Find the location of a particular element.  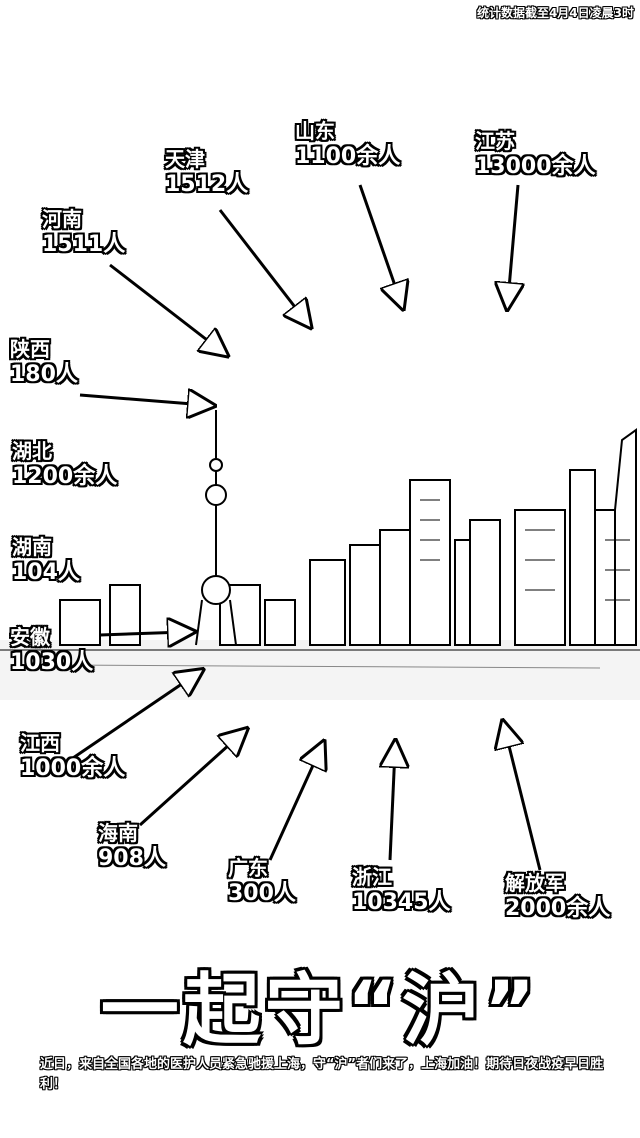

staff-count: 1200余人 is located at coordinates (65, 476).